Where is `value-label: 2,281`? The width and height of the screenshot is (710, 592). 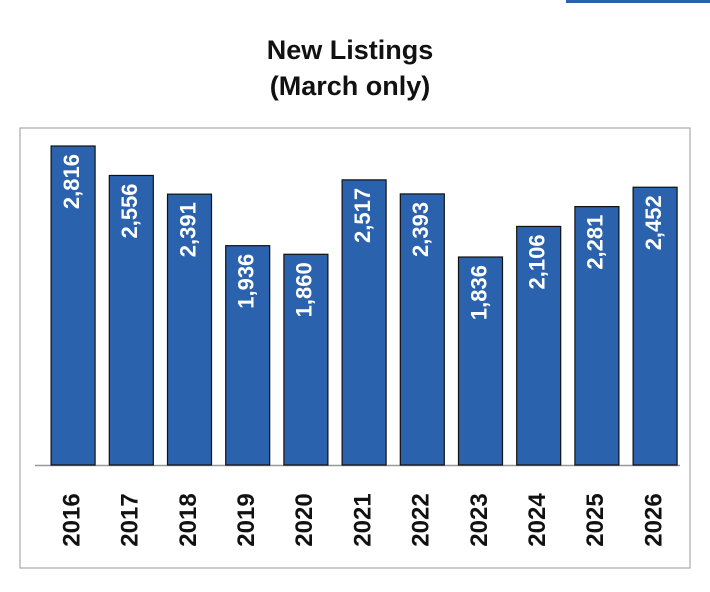
value-label: 2,281 is located at coordinates (595, 242).